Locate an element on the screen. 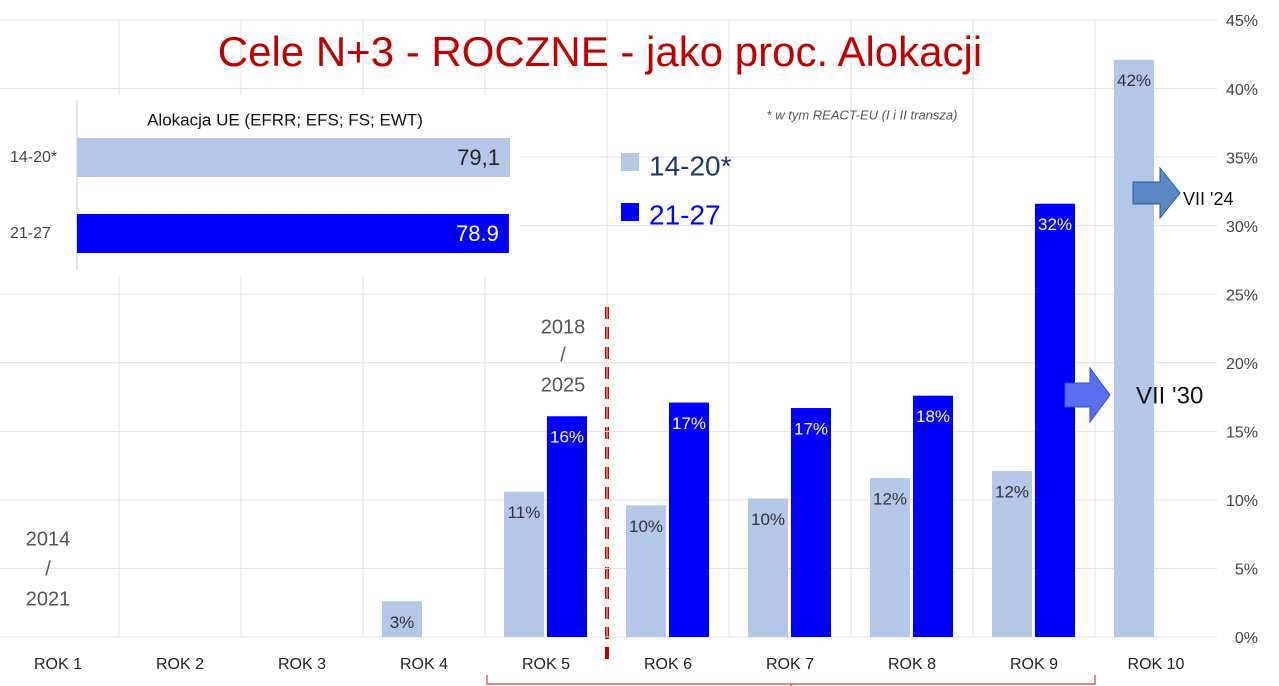 The image size is (1279, 686). data-label: 79,1 is located at coordinates (478, 157).